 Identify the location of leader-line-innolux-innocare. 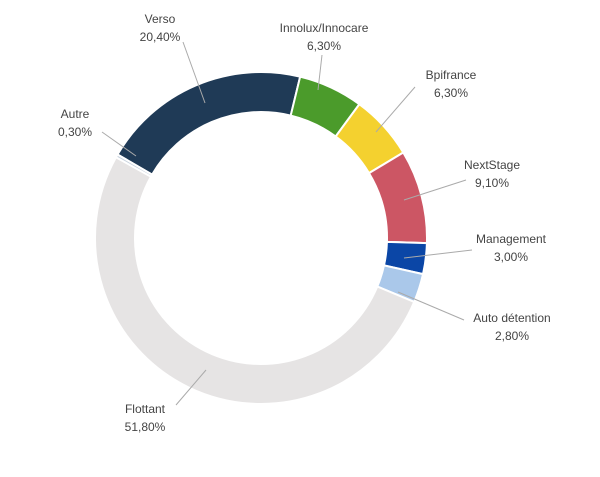
(320, 72).